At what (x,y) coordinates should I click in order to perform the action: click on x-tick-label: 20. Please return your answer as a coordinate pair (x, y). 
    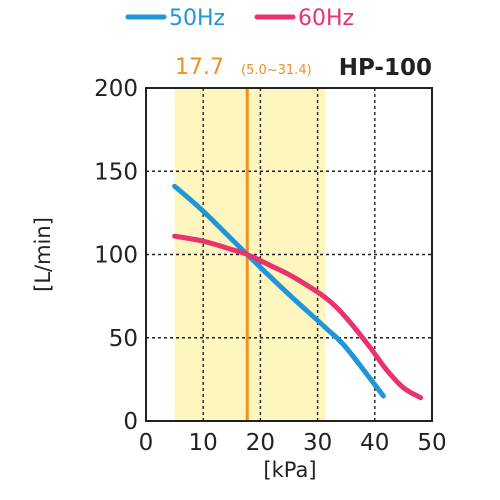
    Looking at the image, I should click on (260, 443).